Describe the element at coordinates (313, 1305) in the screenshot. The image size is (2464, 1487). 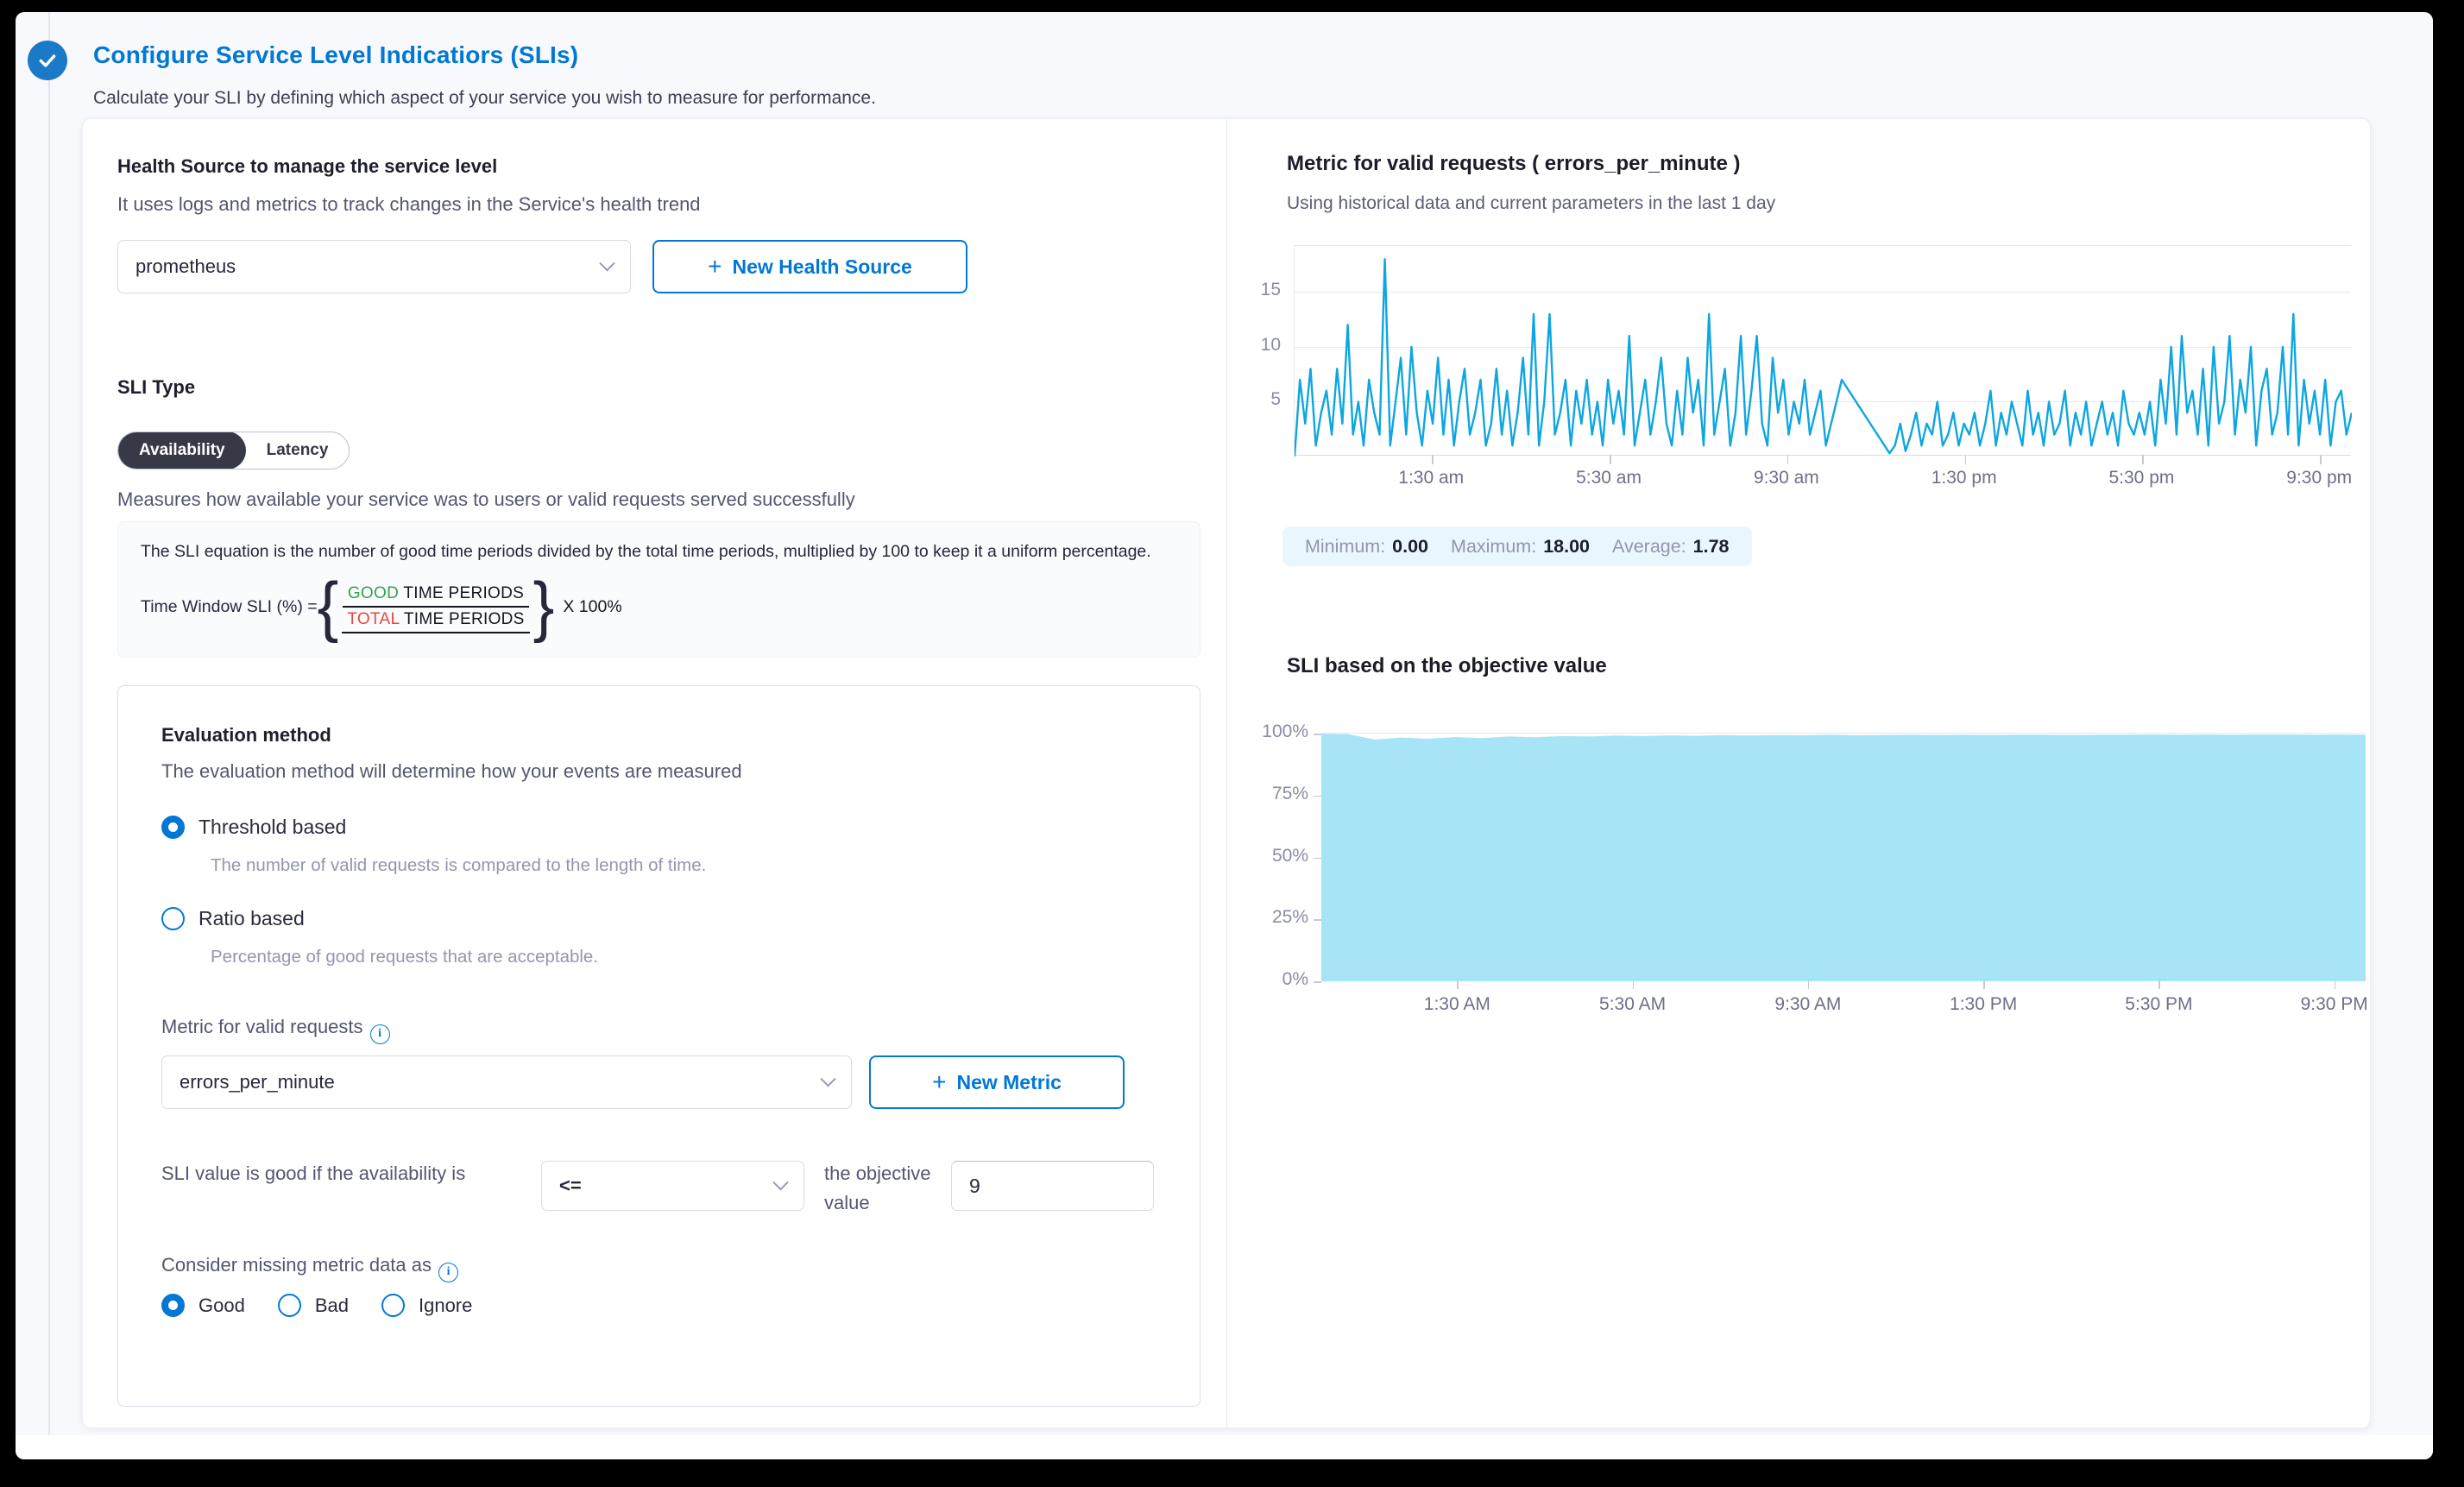
I see `missing-data-option-bad: Bad` at that location.